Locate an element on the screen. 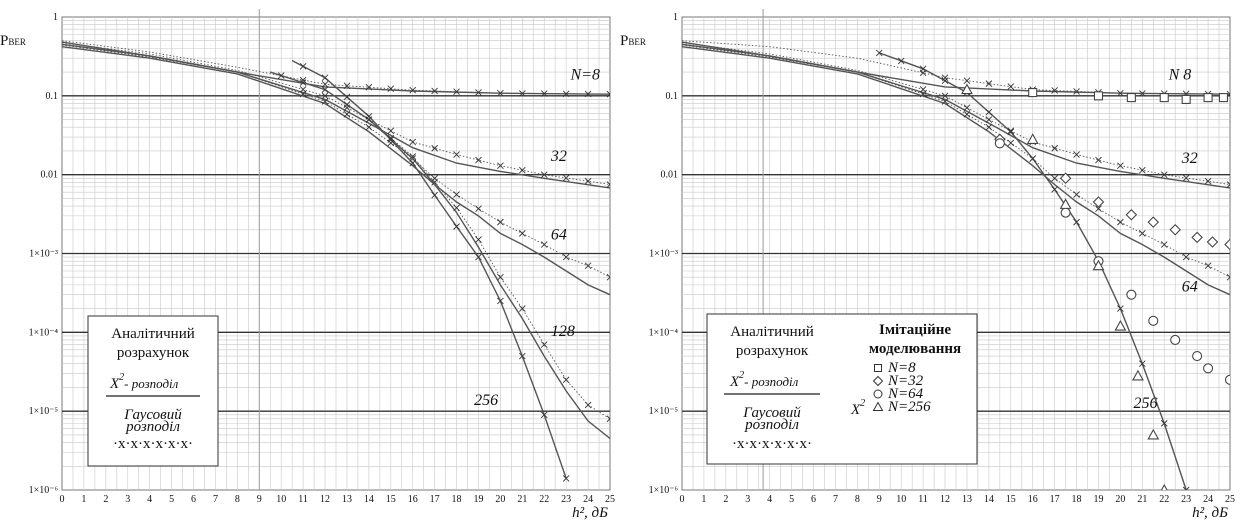 This screenshot has width=1250, height=525. x-tick-label: 6 is located at coordinates (193, 499).